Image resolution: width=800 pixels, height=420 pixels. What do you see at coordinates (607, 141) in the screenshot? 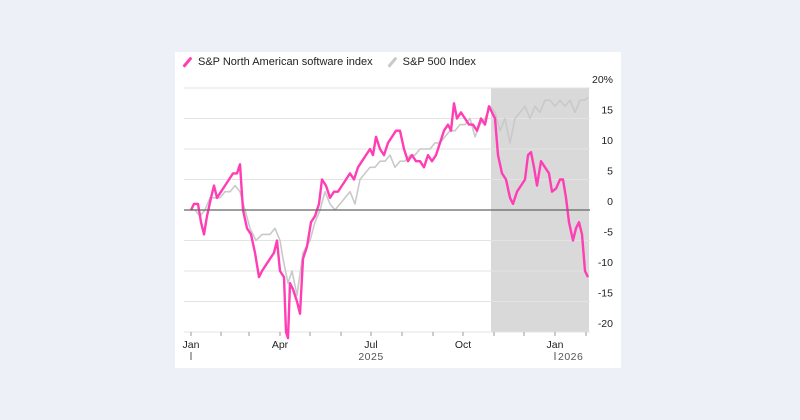
I see `y-tick-label: 10` at bounding box center [607, 141].